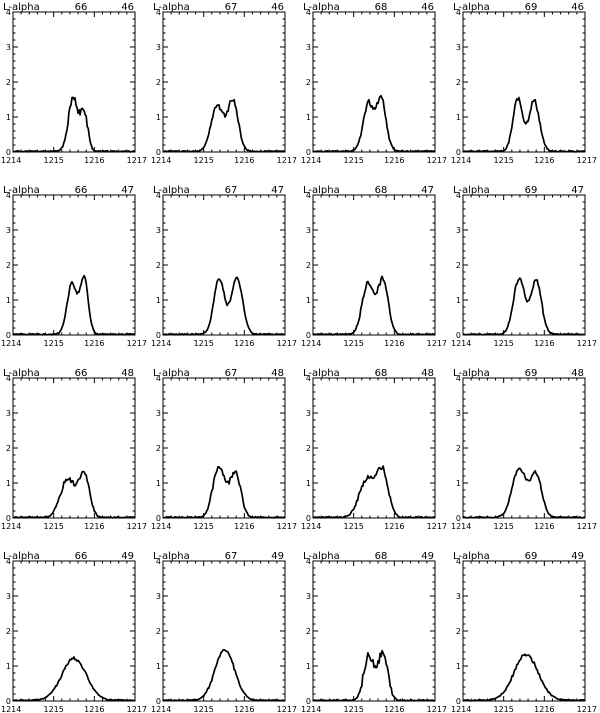 This screenshot has height=713, width=600. Describe the element at coordinates (231, 556) in the screenshot. I see `panel-col-number: 67` at that location.